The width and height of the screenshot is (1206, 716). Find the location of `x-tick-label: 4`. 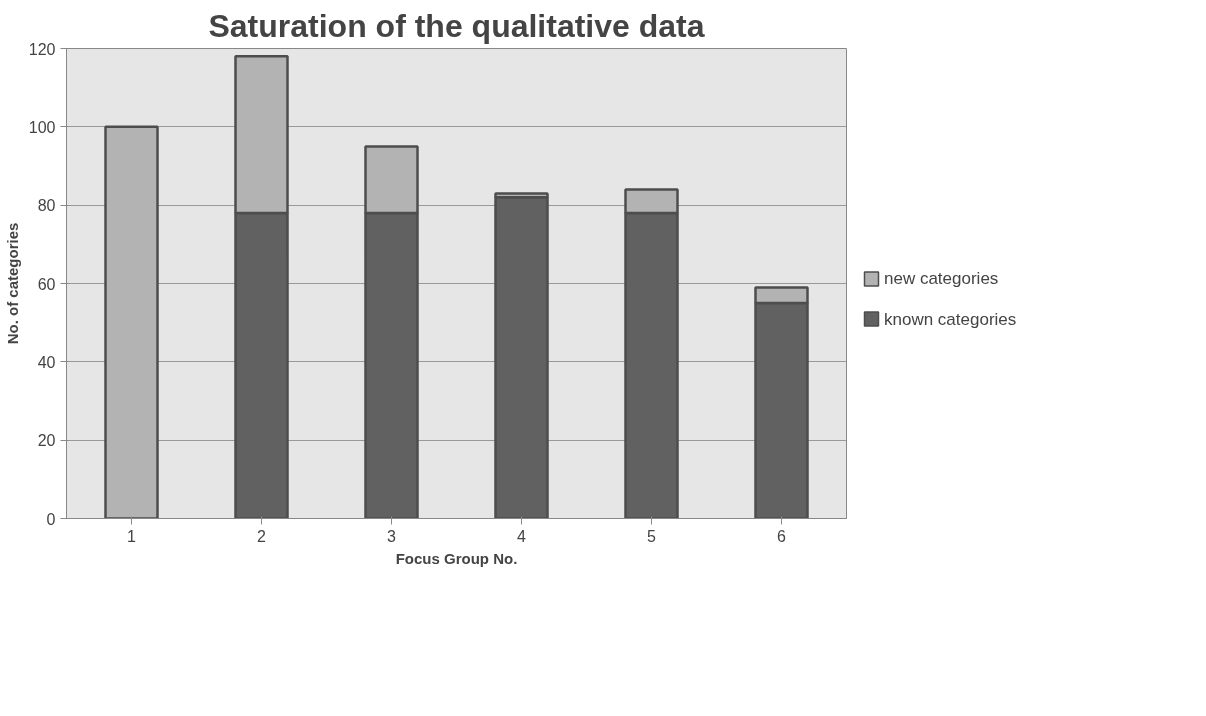

x-tick-label: 4 is located at coordinates (522, 536).